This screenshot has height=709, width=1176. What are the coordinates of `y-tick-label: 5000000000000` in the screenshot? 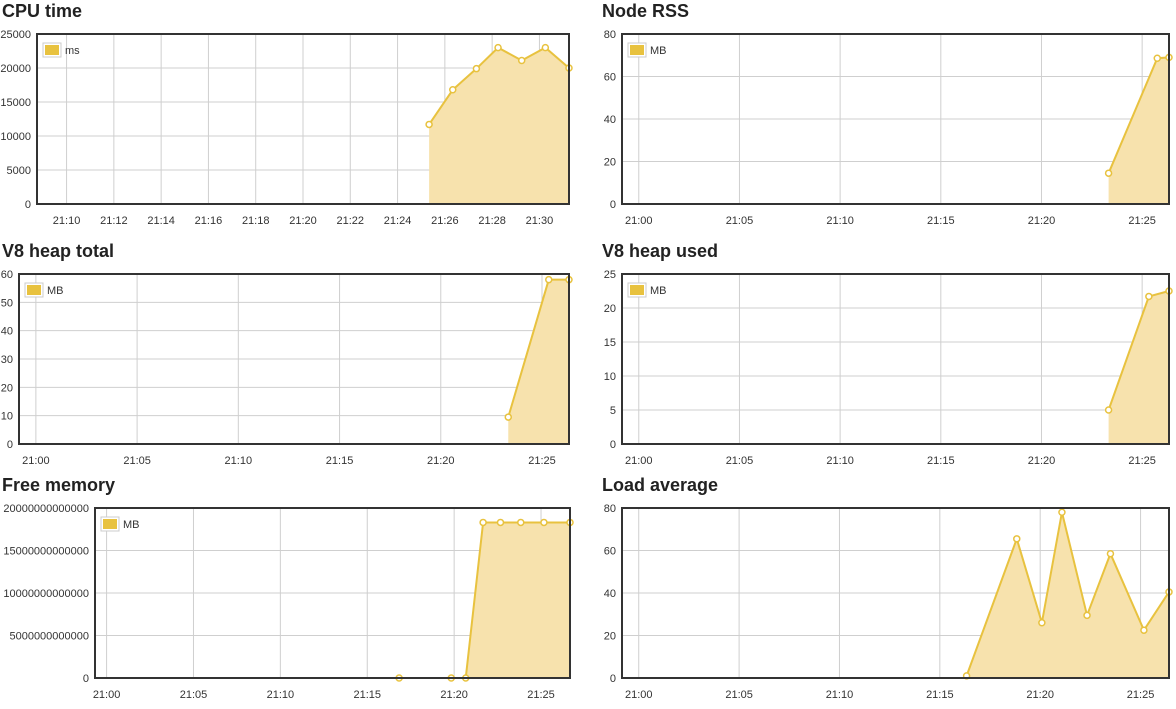 It's located at (49, 637).